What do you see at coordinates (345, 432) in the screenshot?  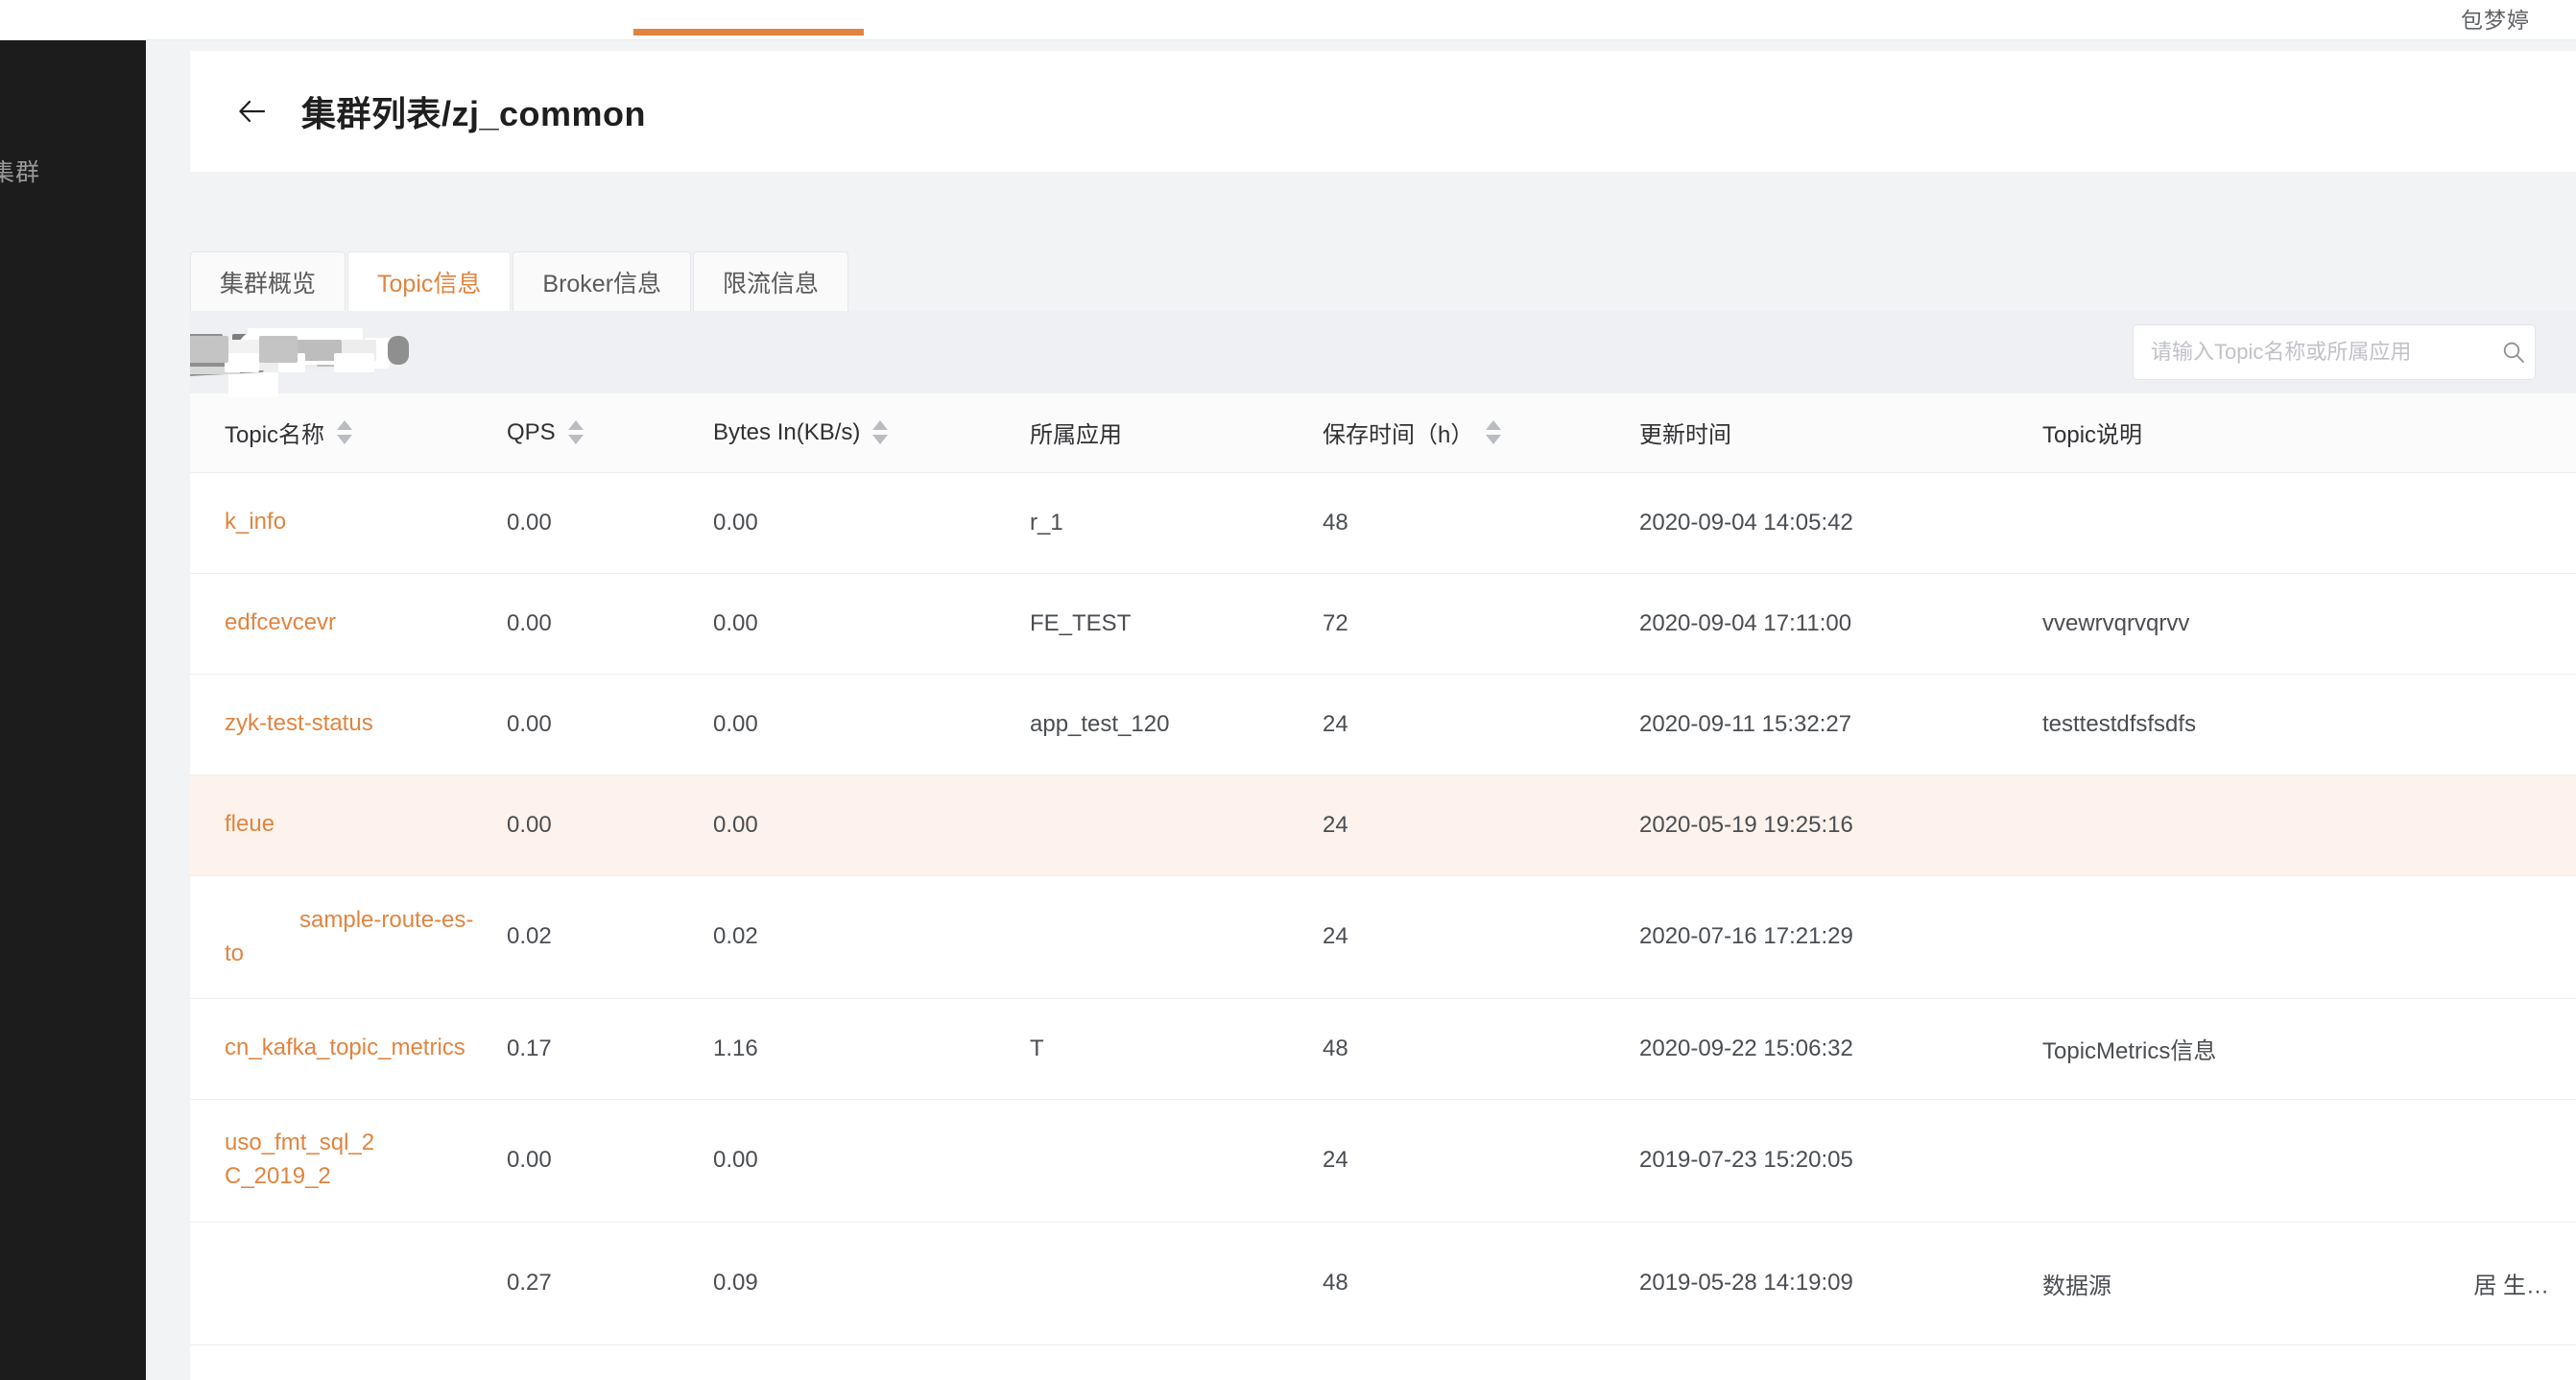 I see `sort-toggle-topic-name` at bounding box center [345, 432].